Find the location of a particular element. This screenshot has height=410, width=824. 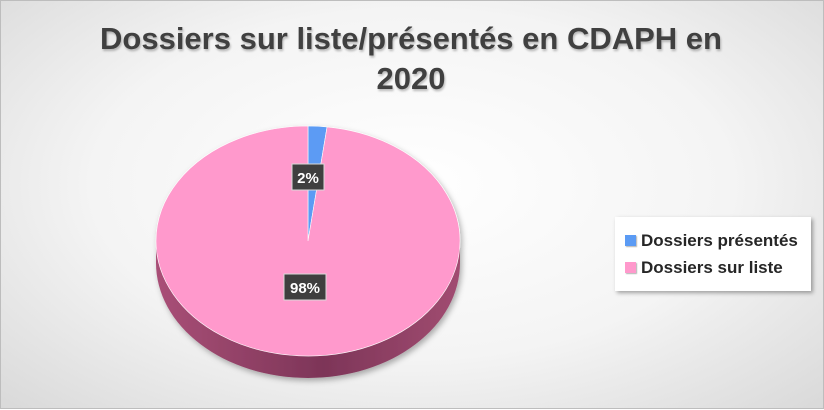

data-label: 2% is located at coordinates (308, 177).